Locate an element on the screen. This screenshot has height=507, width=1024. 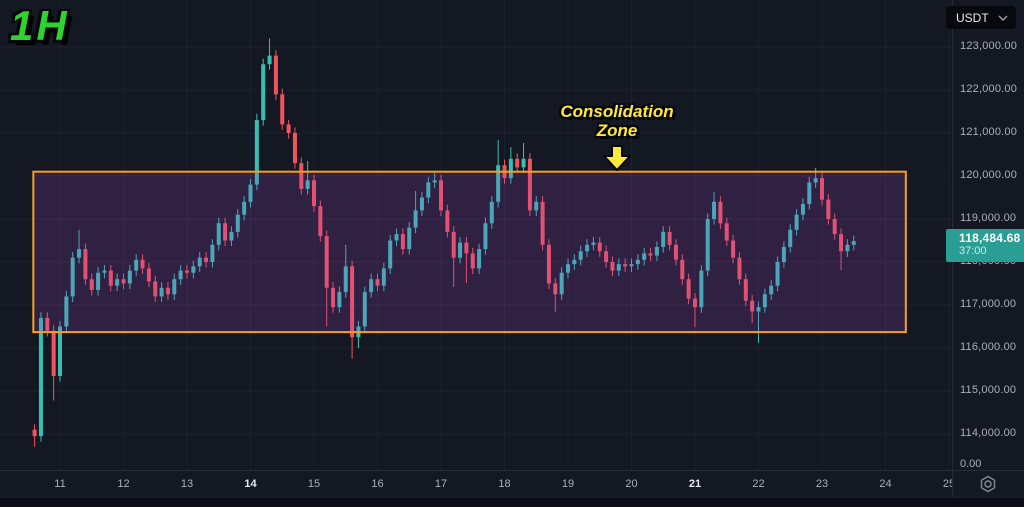
time-tick-label: 11 is located at coordinates (60, 484).